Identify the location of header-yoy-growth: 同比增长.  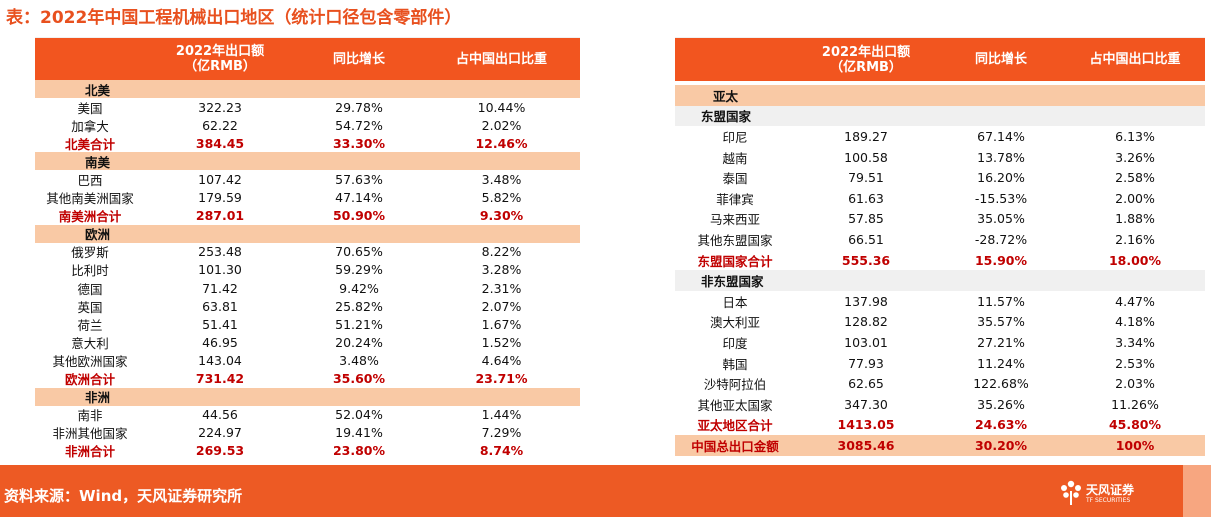
(1000, 59).